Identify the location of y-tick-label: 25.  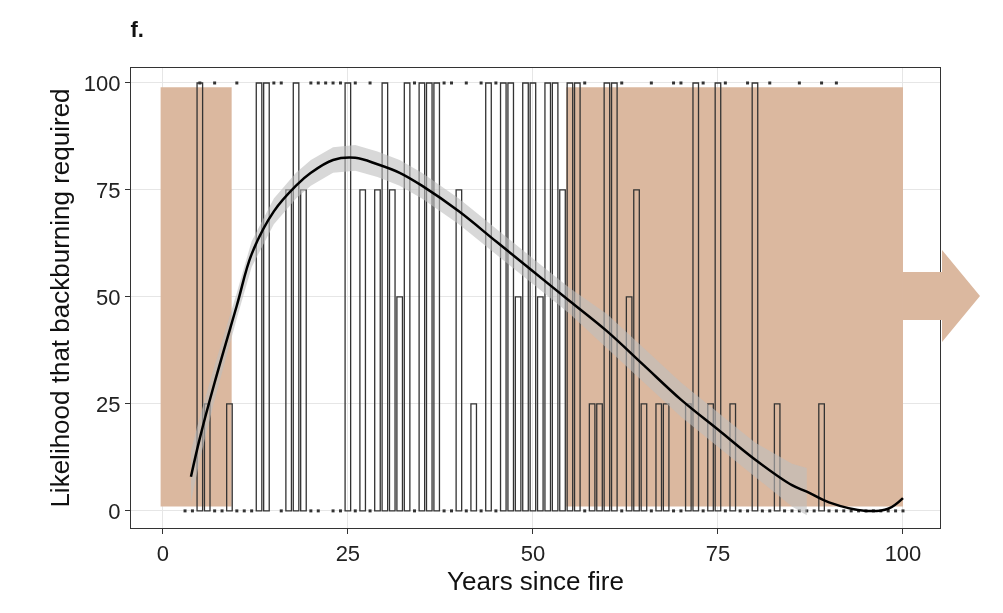
(108, 404).